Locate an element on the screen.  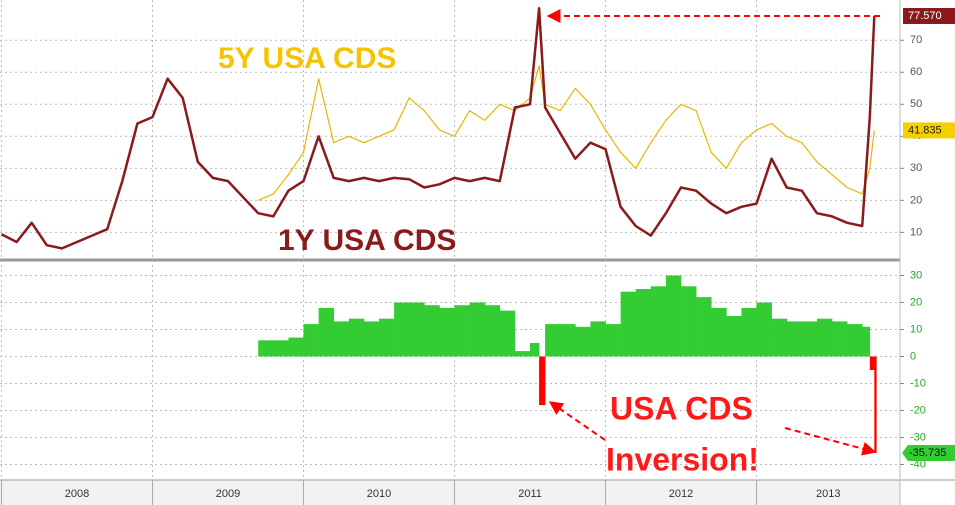
annotation: USA CDS is located at coordinates (681, 408).